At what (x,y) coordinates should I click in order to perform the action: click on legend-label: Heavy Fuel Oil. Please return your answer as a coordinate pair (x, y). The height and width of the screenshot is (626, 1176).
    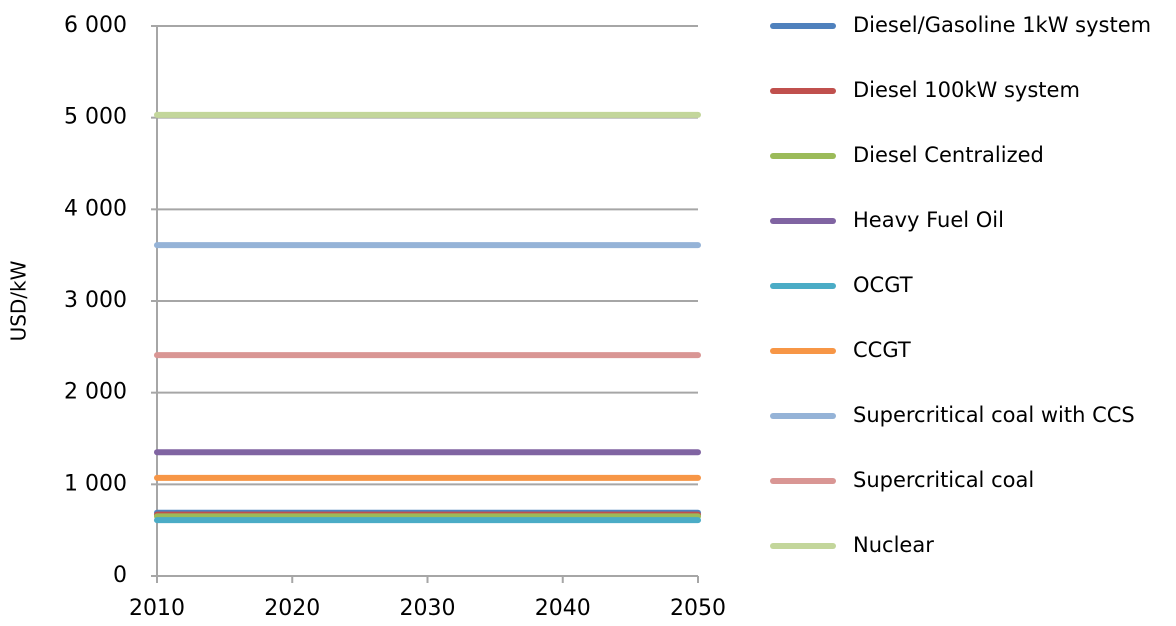
    Looking at the image, I should click on (928, 220).